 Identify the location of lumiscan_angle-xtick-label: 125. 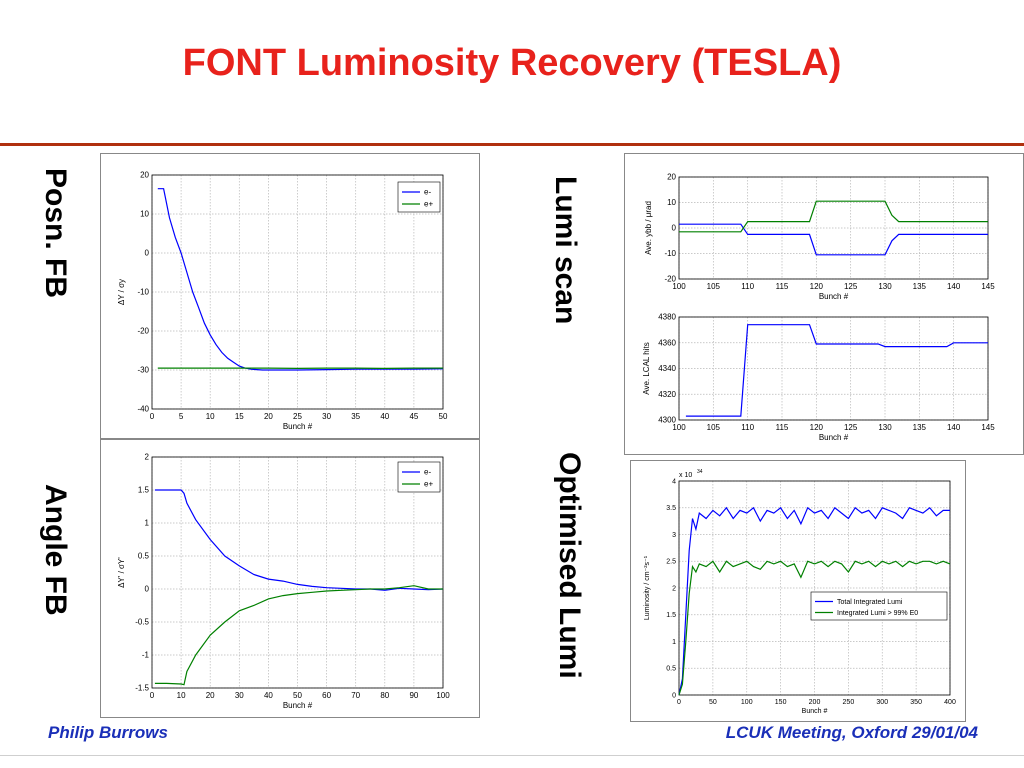
(851, 286).